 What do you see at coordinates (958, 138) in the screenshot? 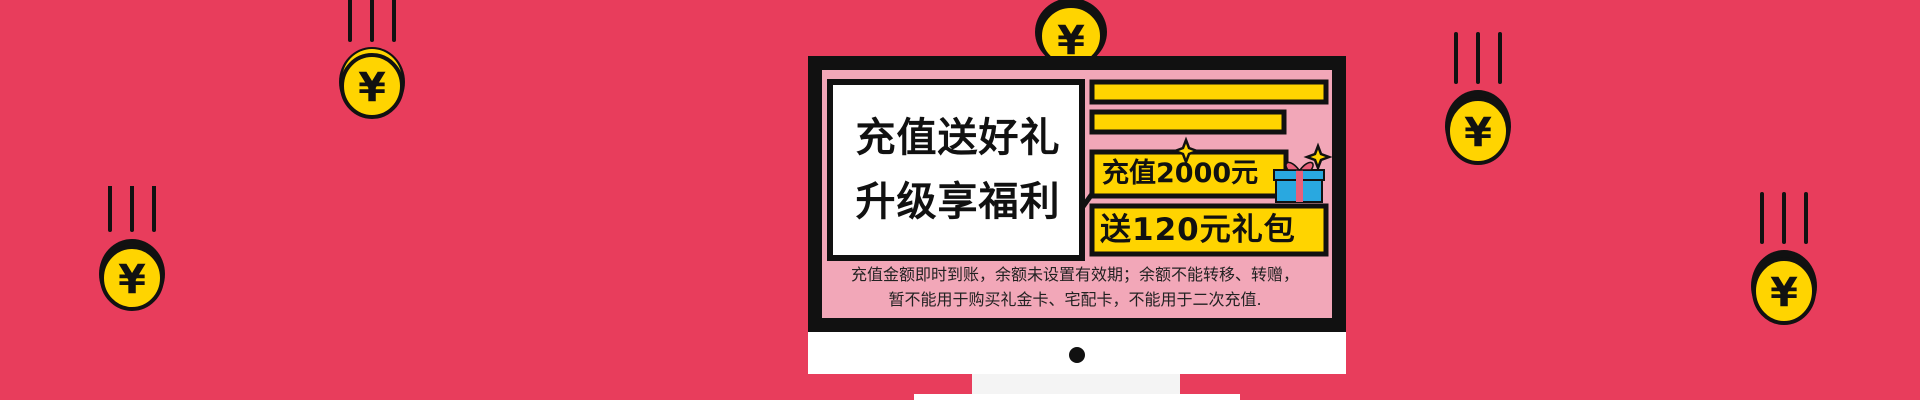
I see `headline-line1: 充值送好礼` at bounding box center [958, 138].